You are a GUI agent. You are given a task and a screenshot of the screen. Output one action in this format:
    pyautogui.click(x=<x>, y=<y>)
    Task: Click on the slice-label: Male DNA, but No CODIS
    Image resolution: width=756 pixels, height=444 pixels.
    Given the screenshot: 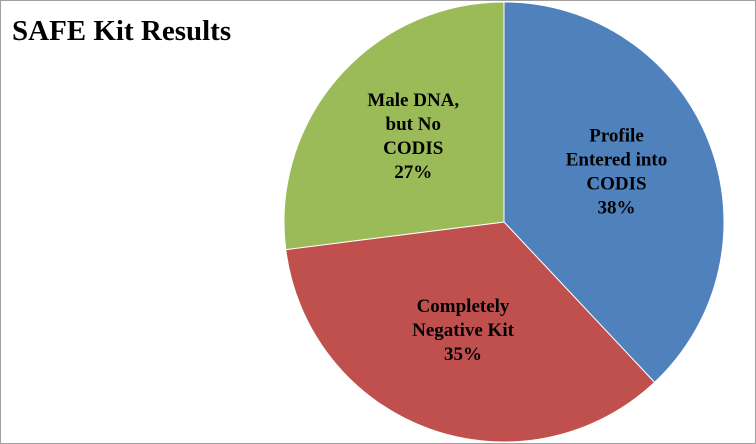 What is the action you would take?
    pyautogui.click(x=413, y=124)
    